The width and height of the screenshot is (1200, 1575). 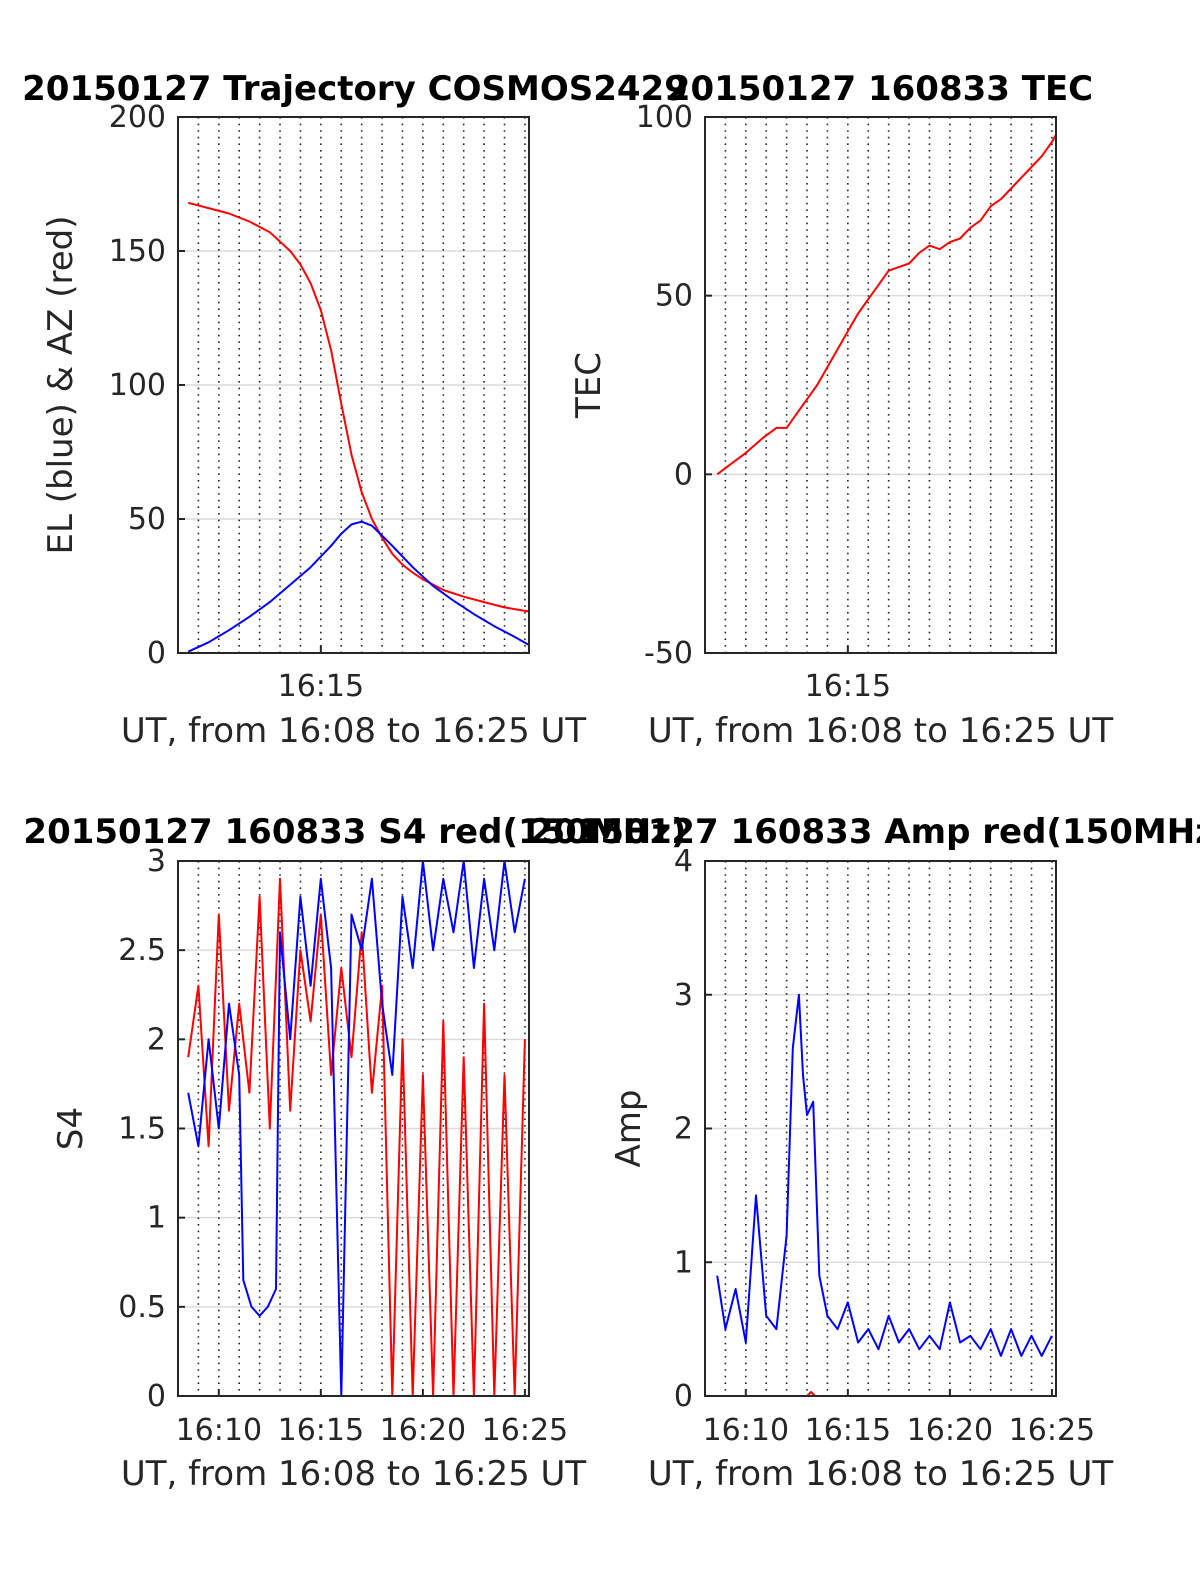 What do you see at coordinates (137, 251) in the screenshot?
I see `y-tick-label: 150` at bounding box center [137, 251].